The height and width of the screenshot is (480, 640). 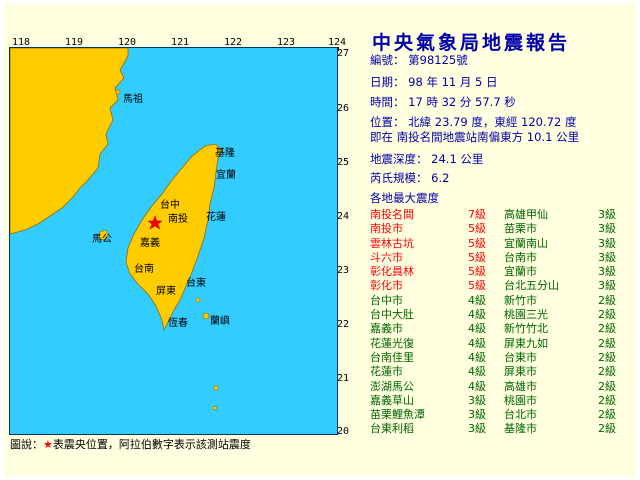 I want to click on map-label-taichung: 台中, so click(x=170, y=205).